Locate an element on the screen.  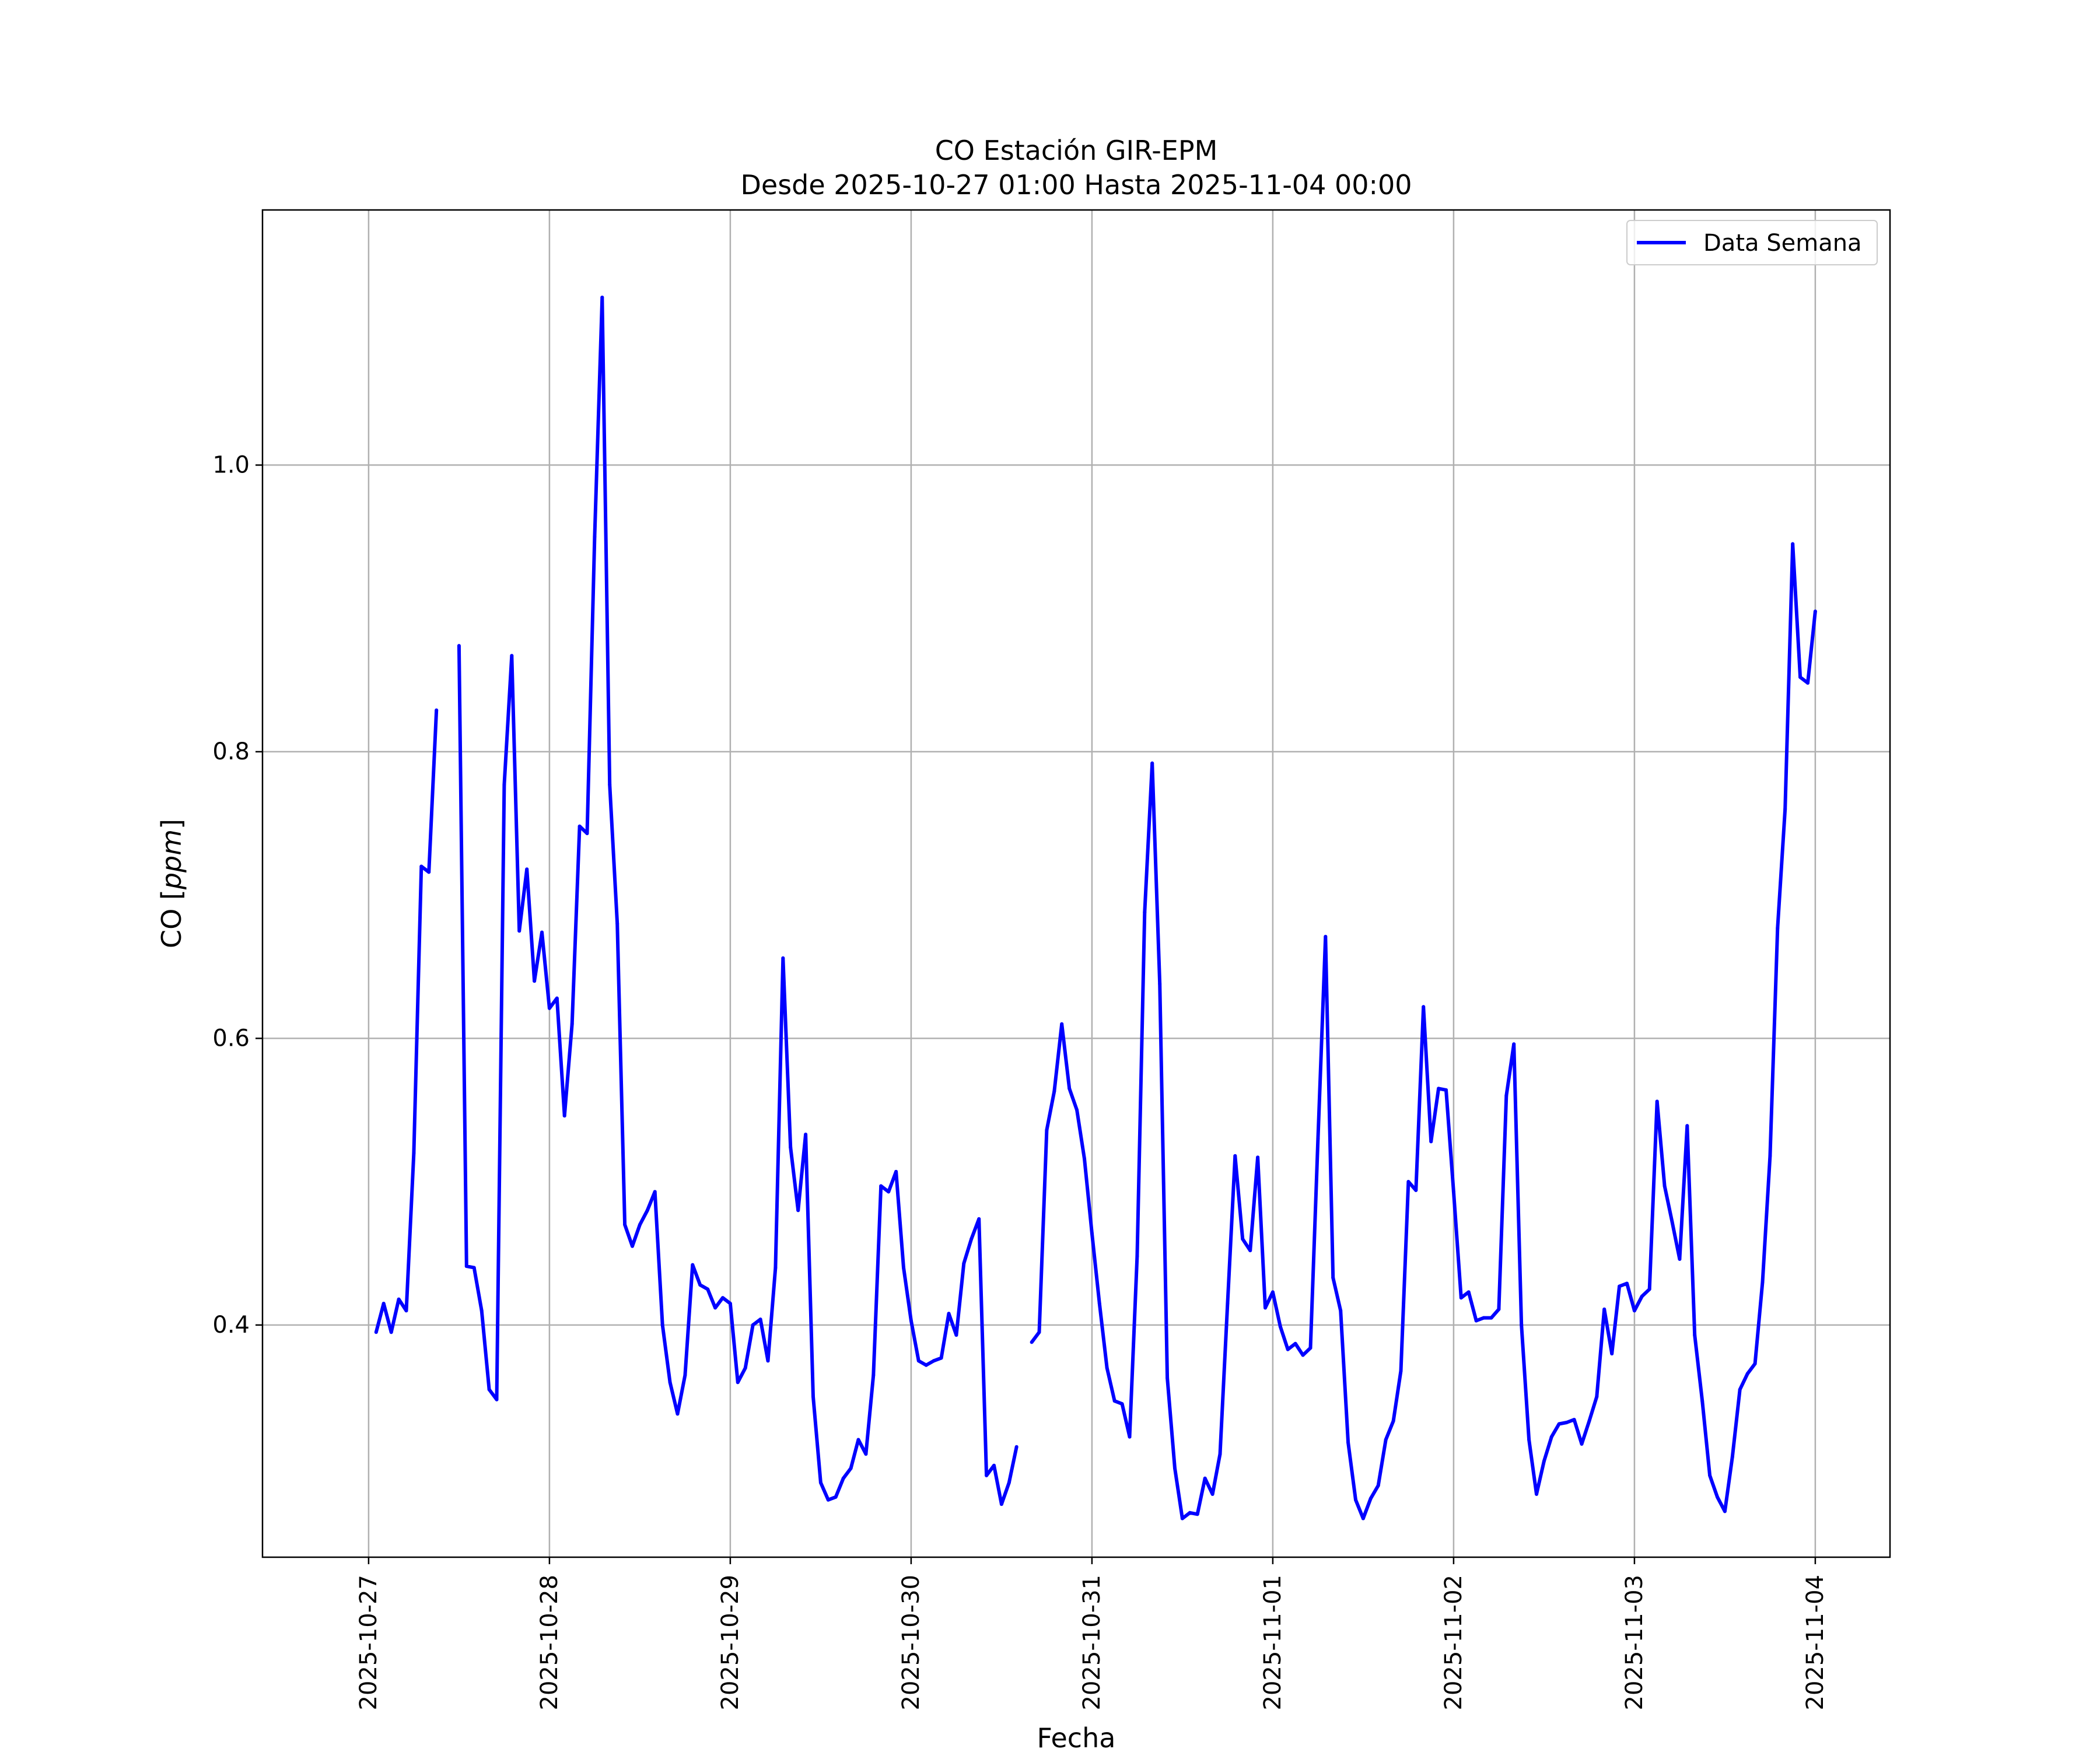
y-axis-label-name: CO is located at coordinates (171, 928).